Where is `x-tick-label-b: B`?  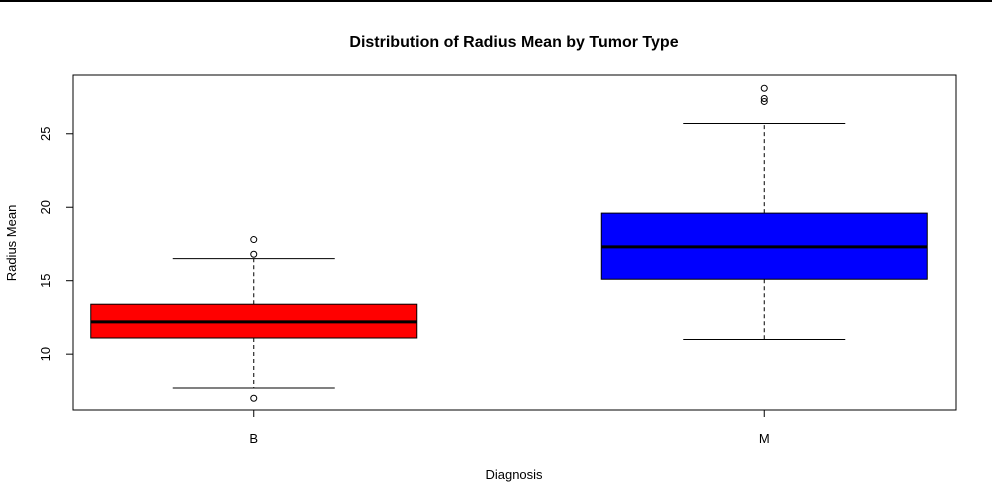
x-tick-label-b: B is located at coordinates (253, 438).